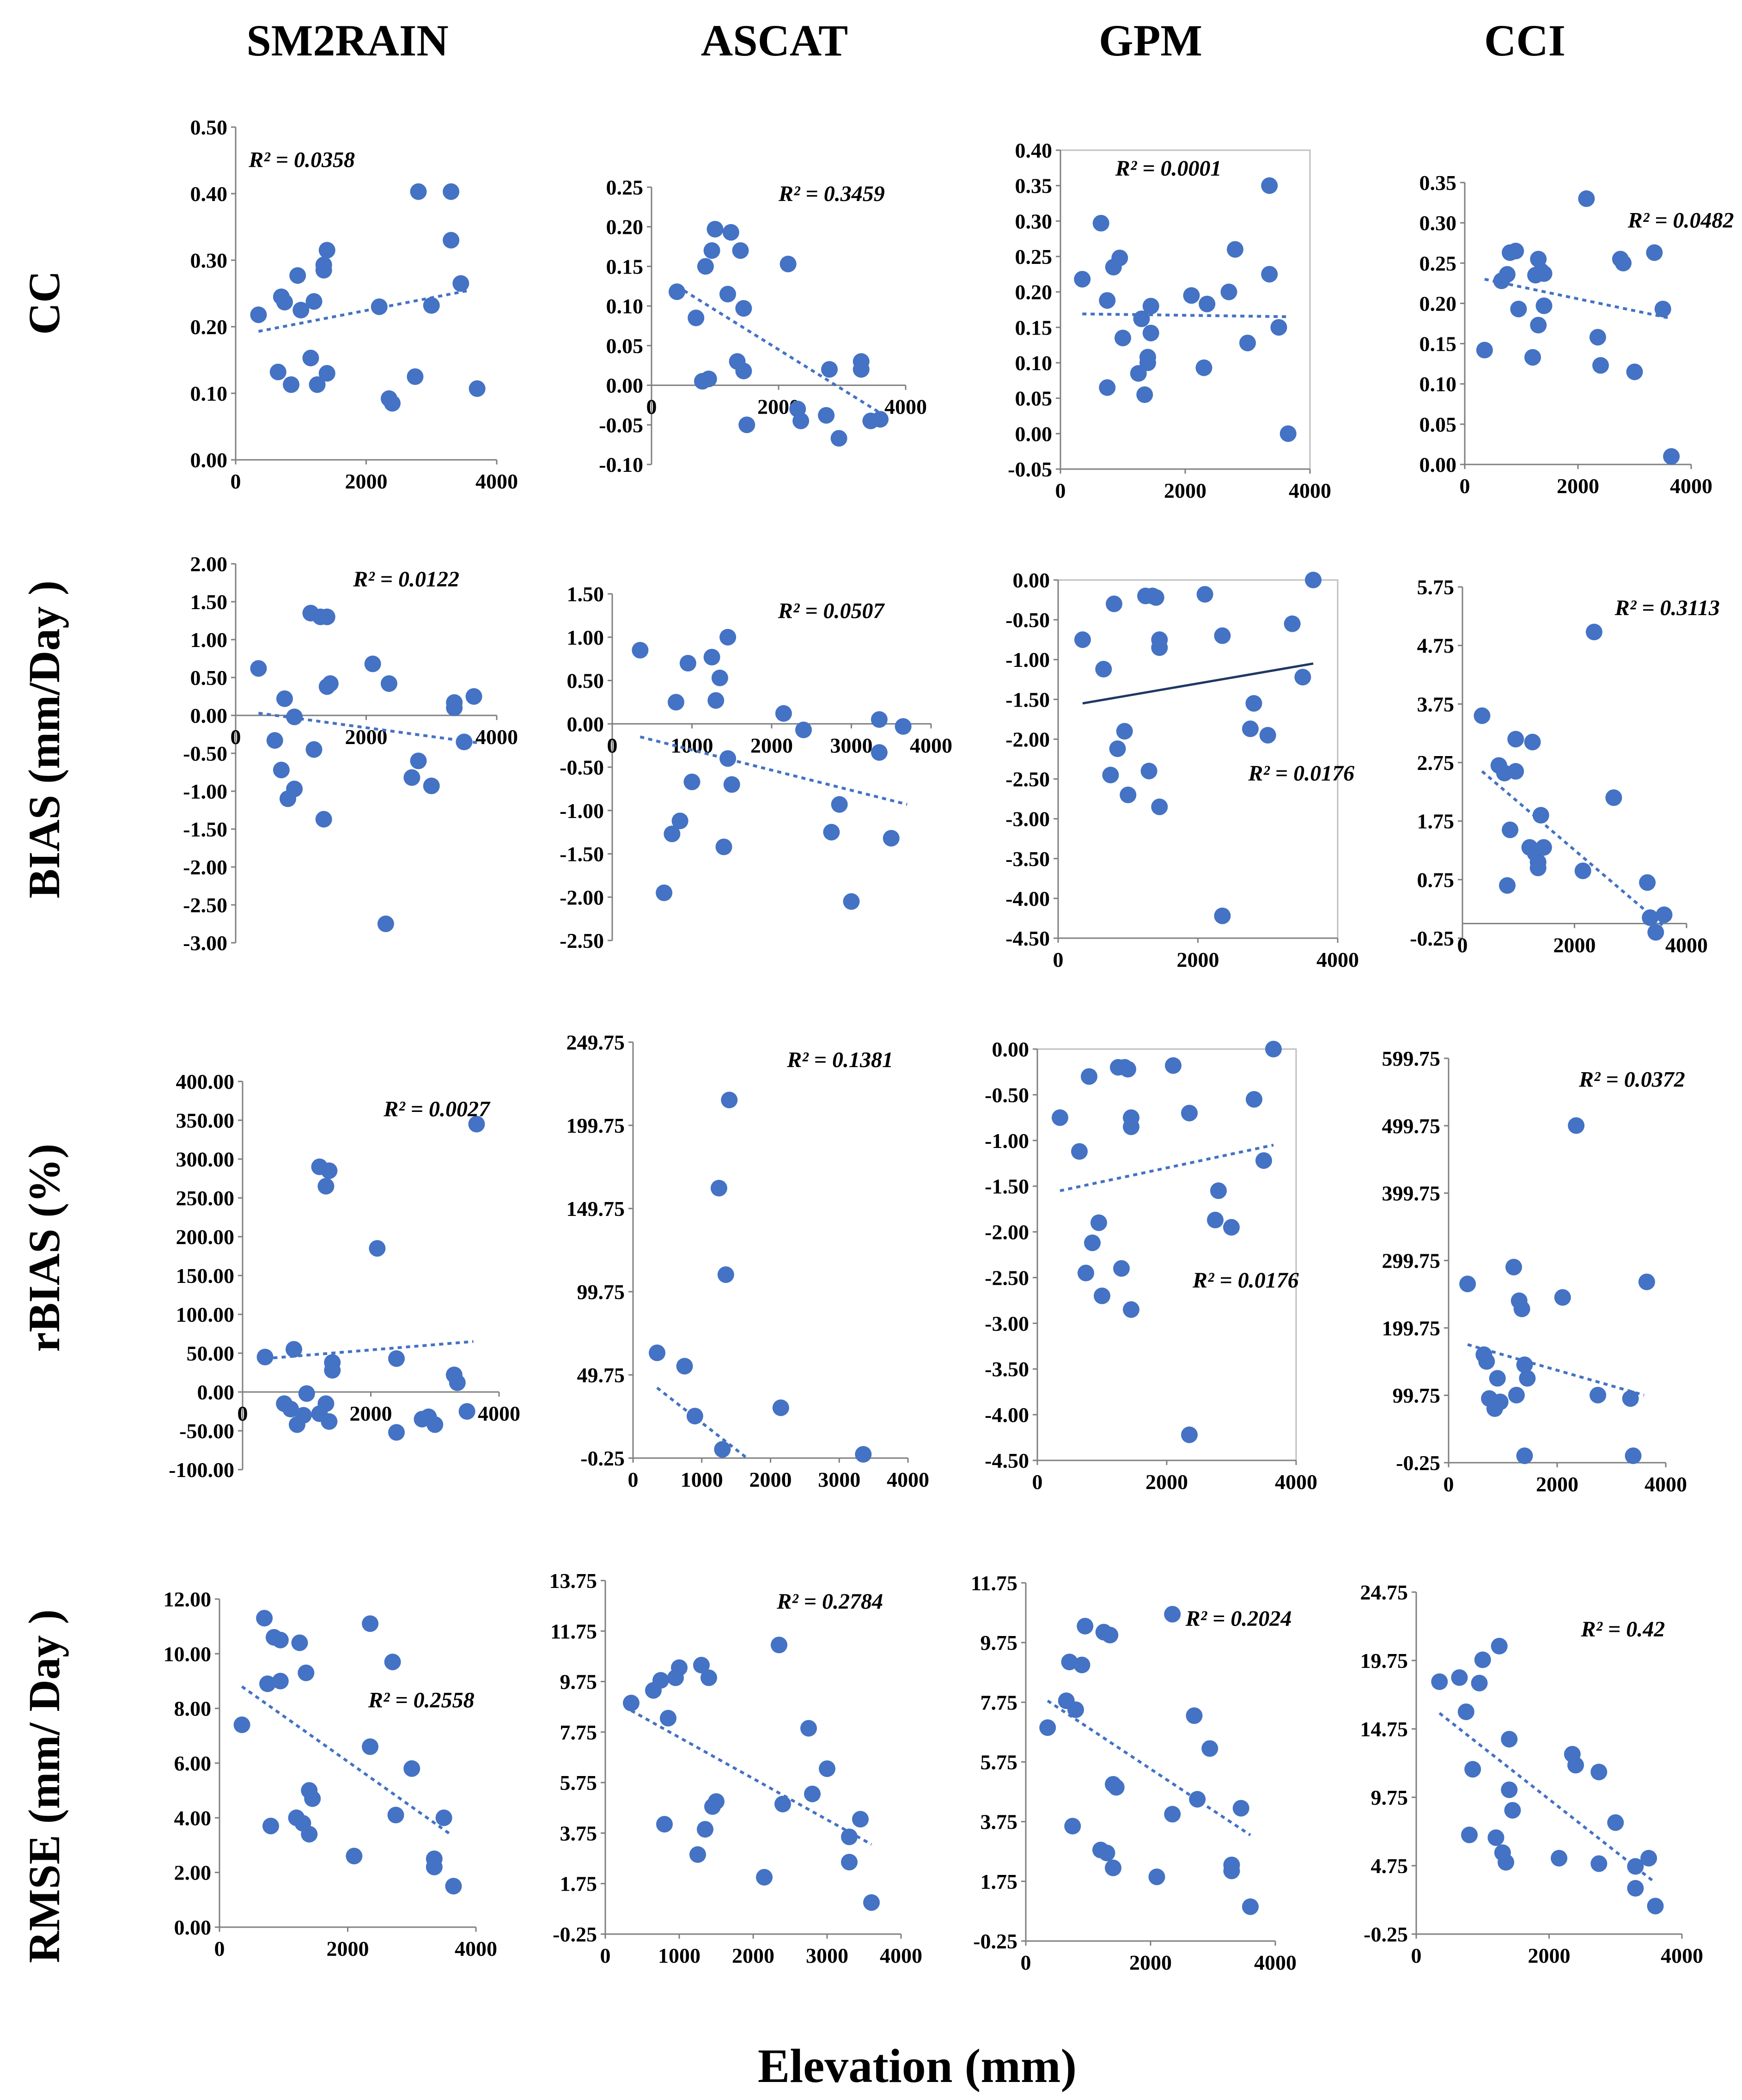  I want to click on y-tick-label-cc-sm2rain: 0.20, so click(209, 327).